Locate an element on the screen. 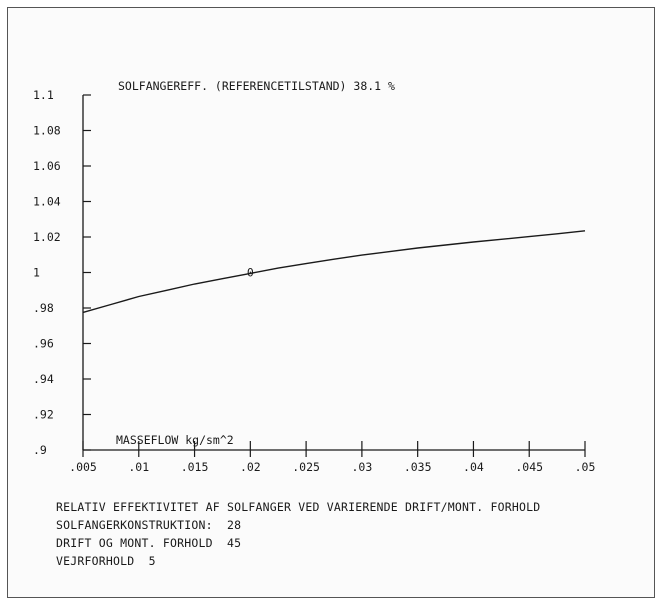 This screenshot has height=609, width=663. caption-operating-conditions: DRIFT OG MONT. FORHOLD 45 is located at coordinates (149, 543).